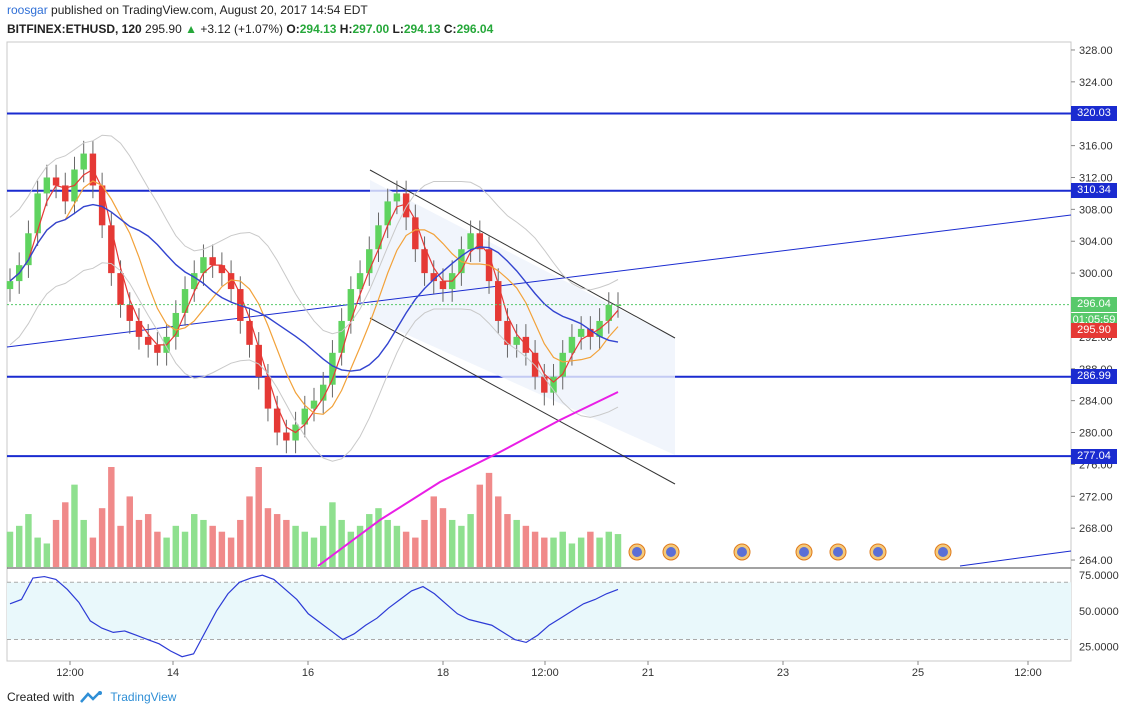 The width and height of the screenshot is (1131, 717). I want to click on close-value: 296.04, so click(475, 29).